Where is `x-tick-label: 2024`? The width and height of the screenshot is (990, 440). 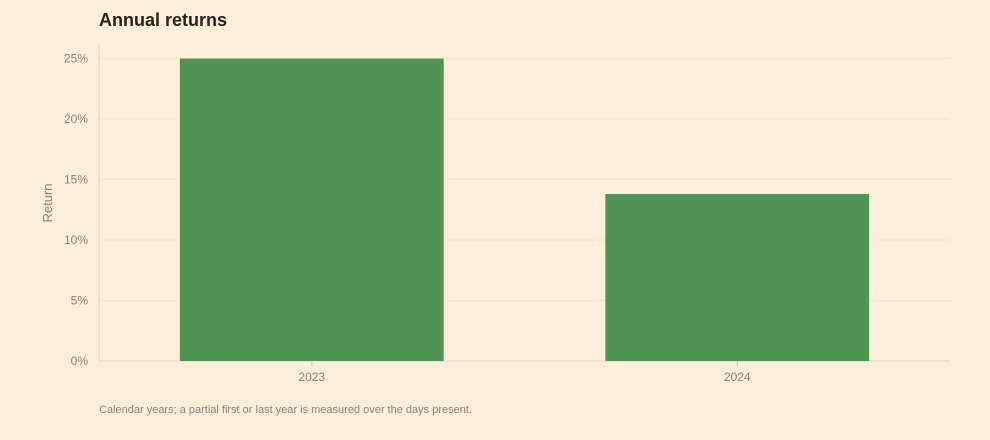
x-tick-label: 2024 is located at coordinates (737, 377).